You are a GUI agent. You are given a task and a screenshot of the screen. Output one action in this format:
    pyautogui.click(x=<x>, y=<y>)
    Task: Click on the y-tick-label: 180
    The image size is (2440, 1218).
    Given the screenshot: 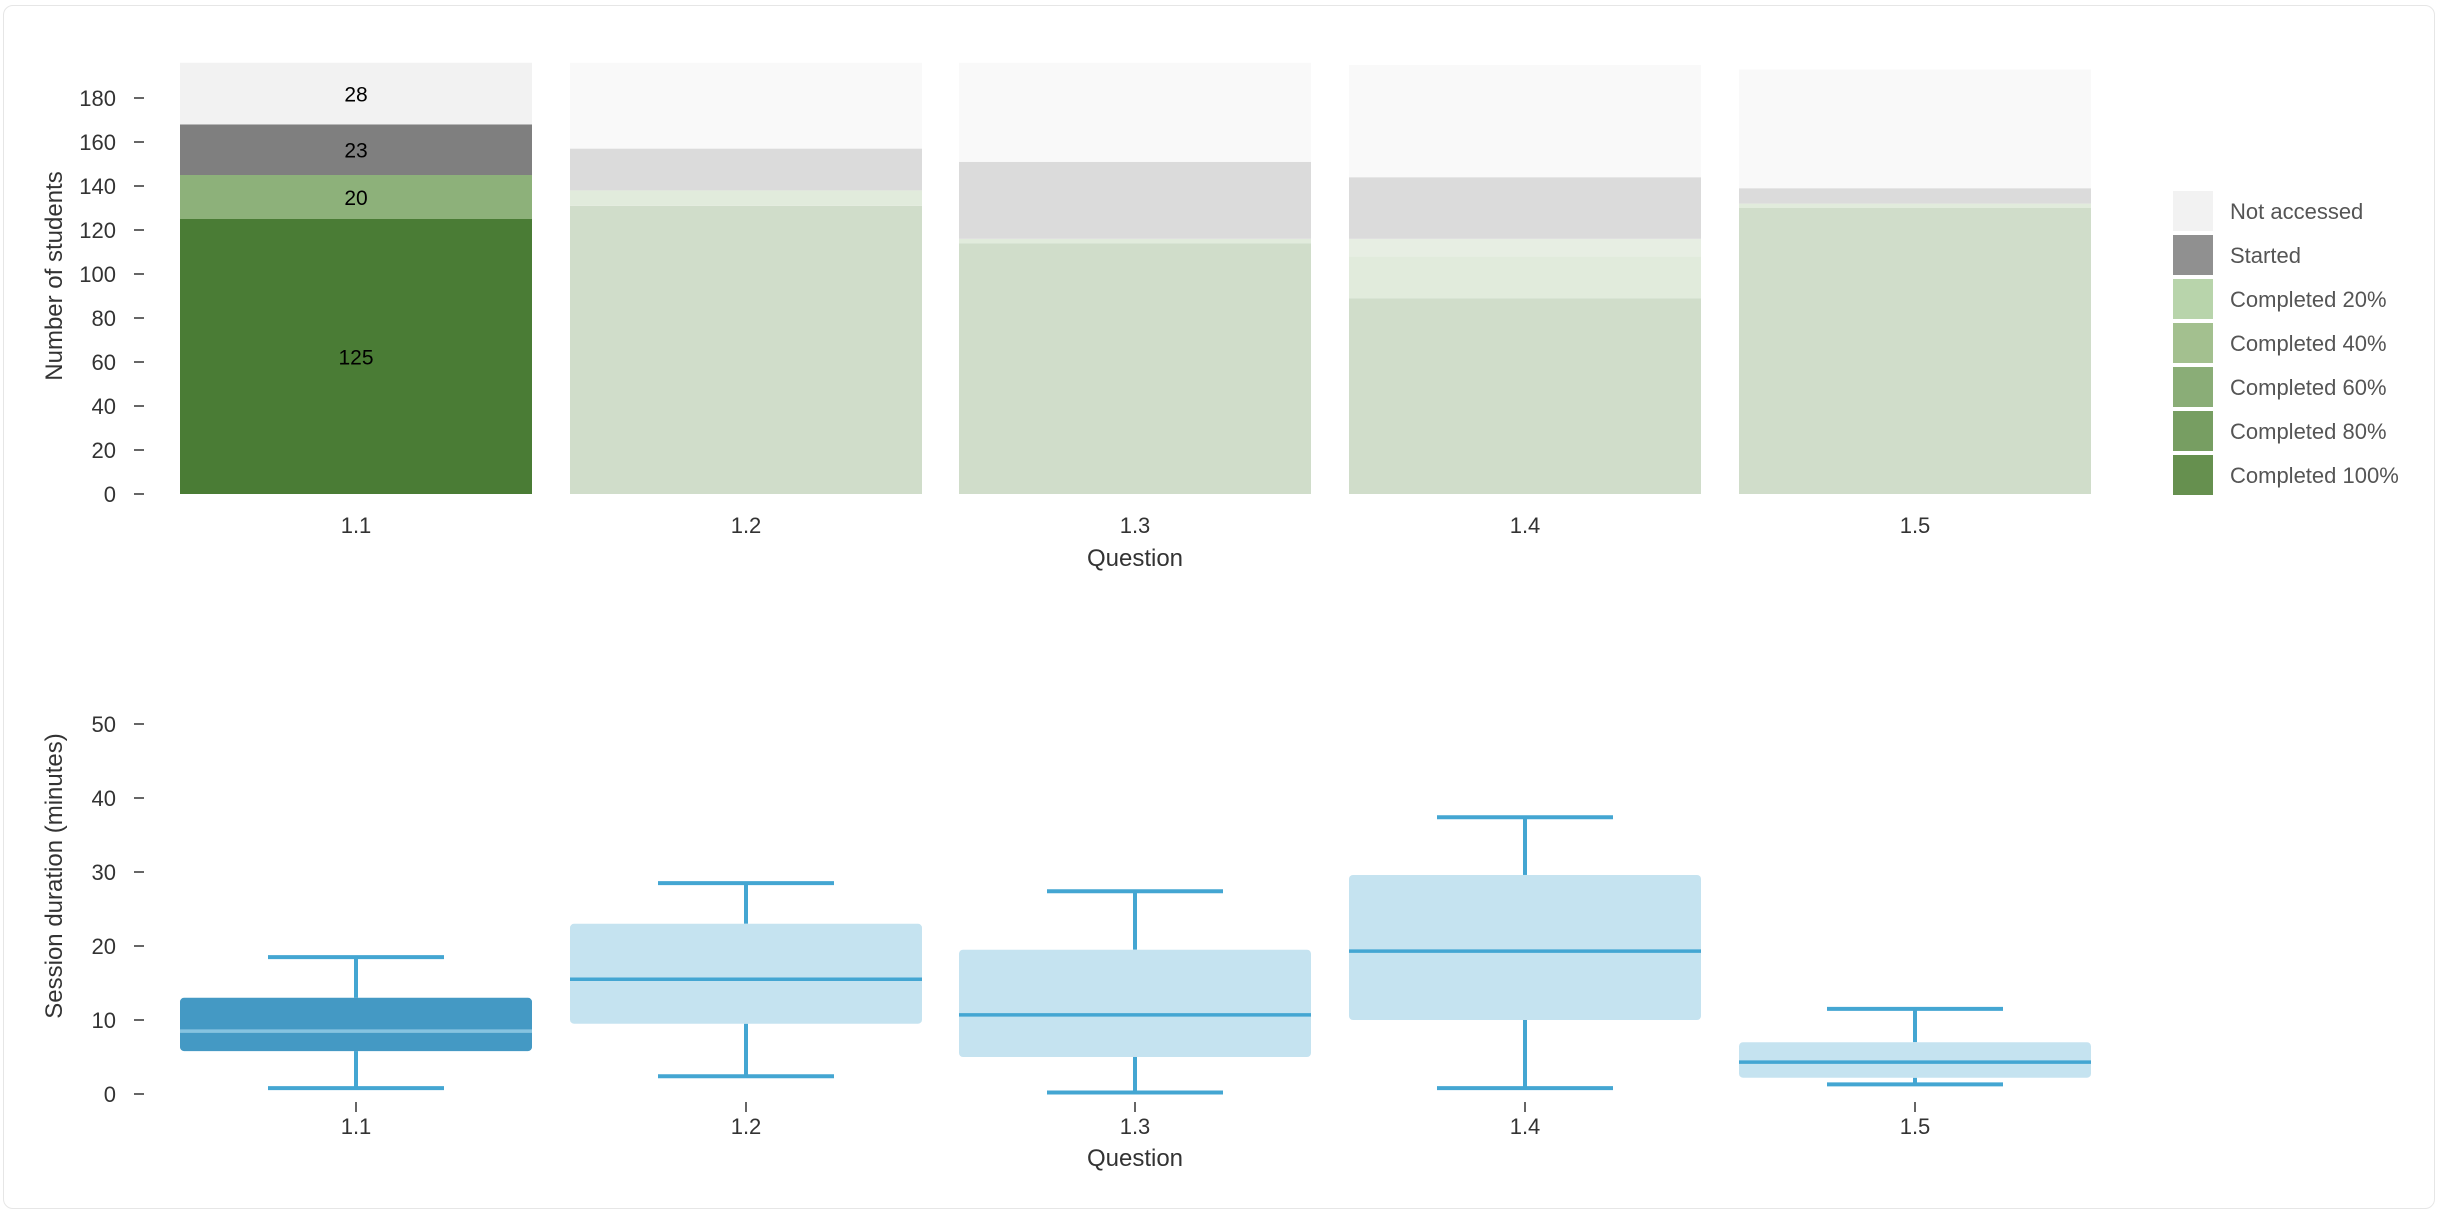 What is the action you would take?
    pyautogui.click(x=97, y=98)
    